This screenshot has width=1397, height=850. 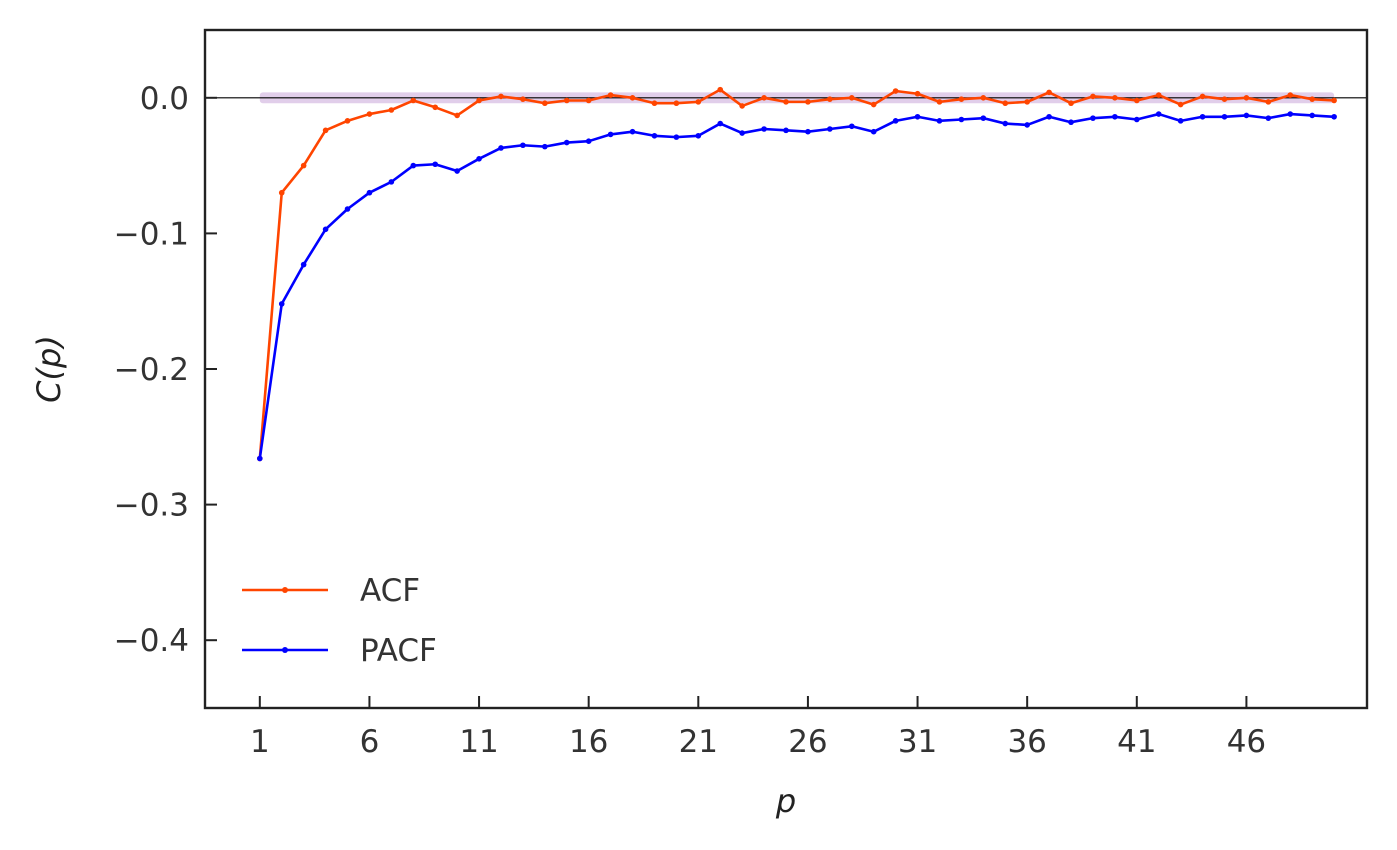 What do you see at coordinates (478, 742) in the screenshot?
I see `x-tick-label: 11` at bounding box center [478, 742].